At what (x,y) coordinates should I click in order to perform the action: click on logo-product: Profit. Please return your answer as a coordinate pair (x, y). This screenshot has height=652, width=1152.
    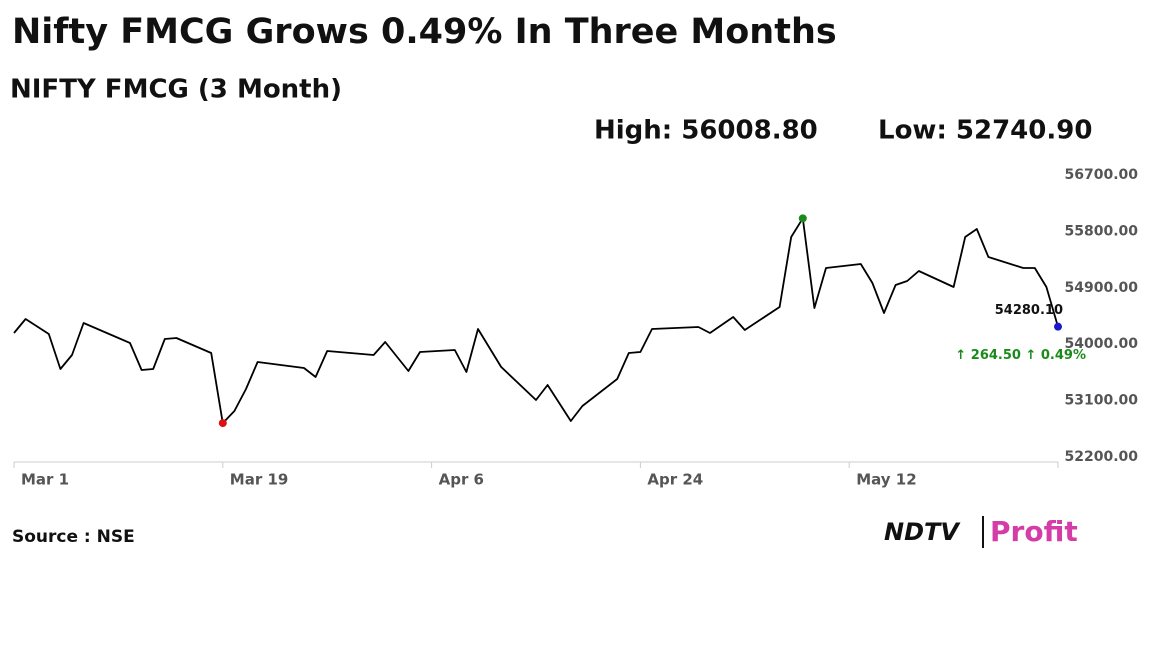
    Looking at the image, I should click on (1034, 531).